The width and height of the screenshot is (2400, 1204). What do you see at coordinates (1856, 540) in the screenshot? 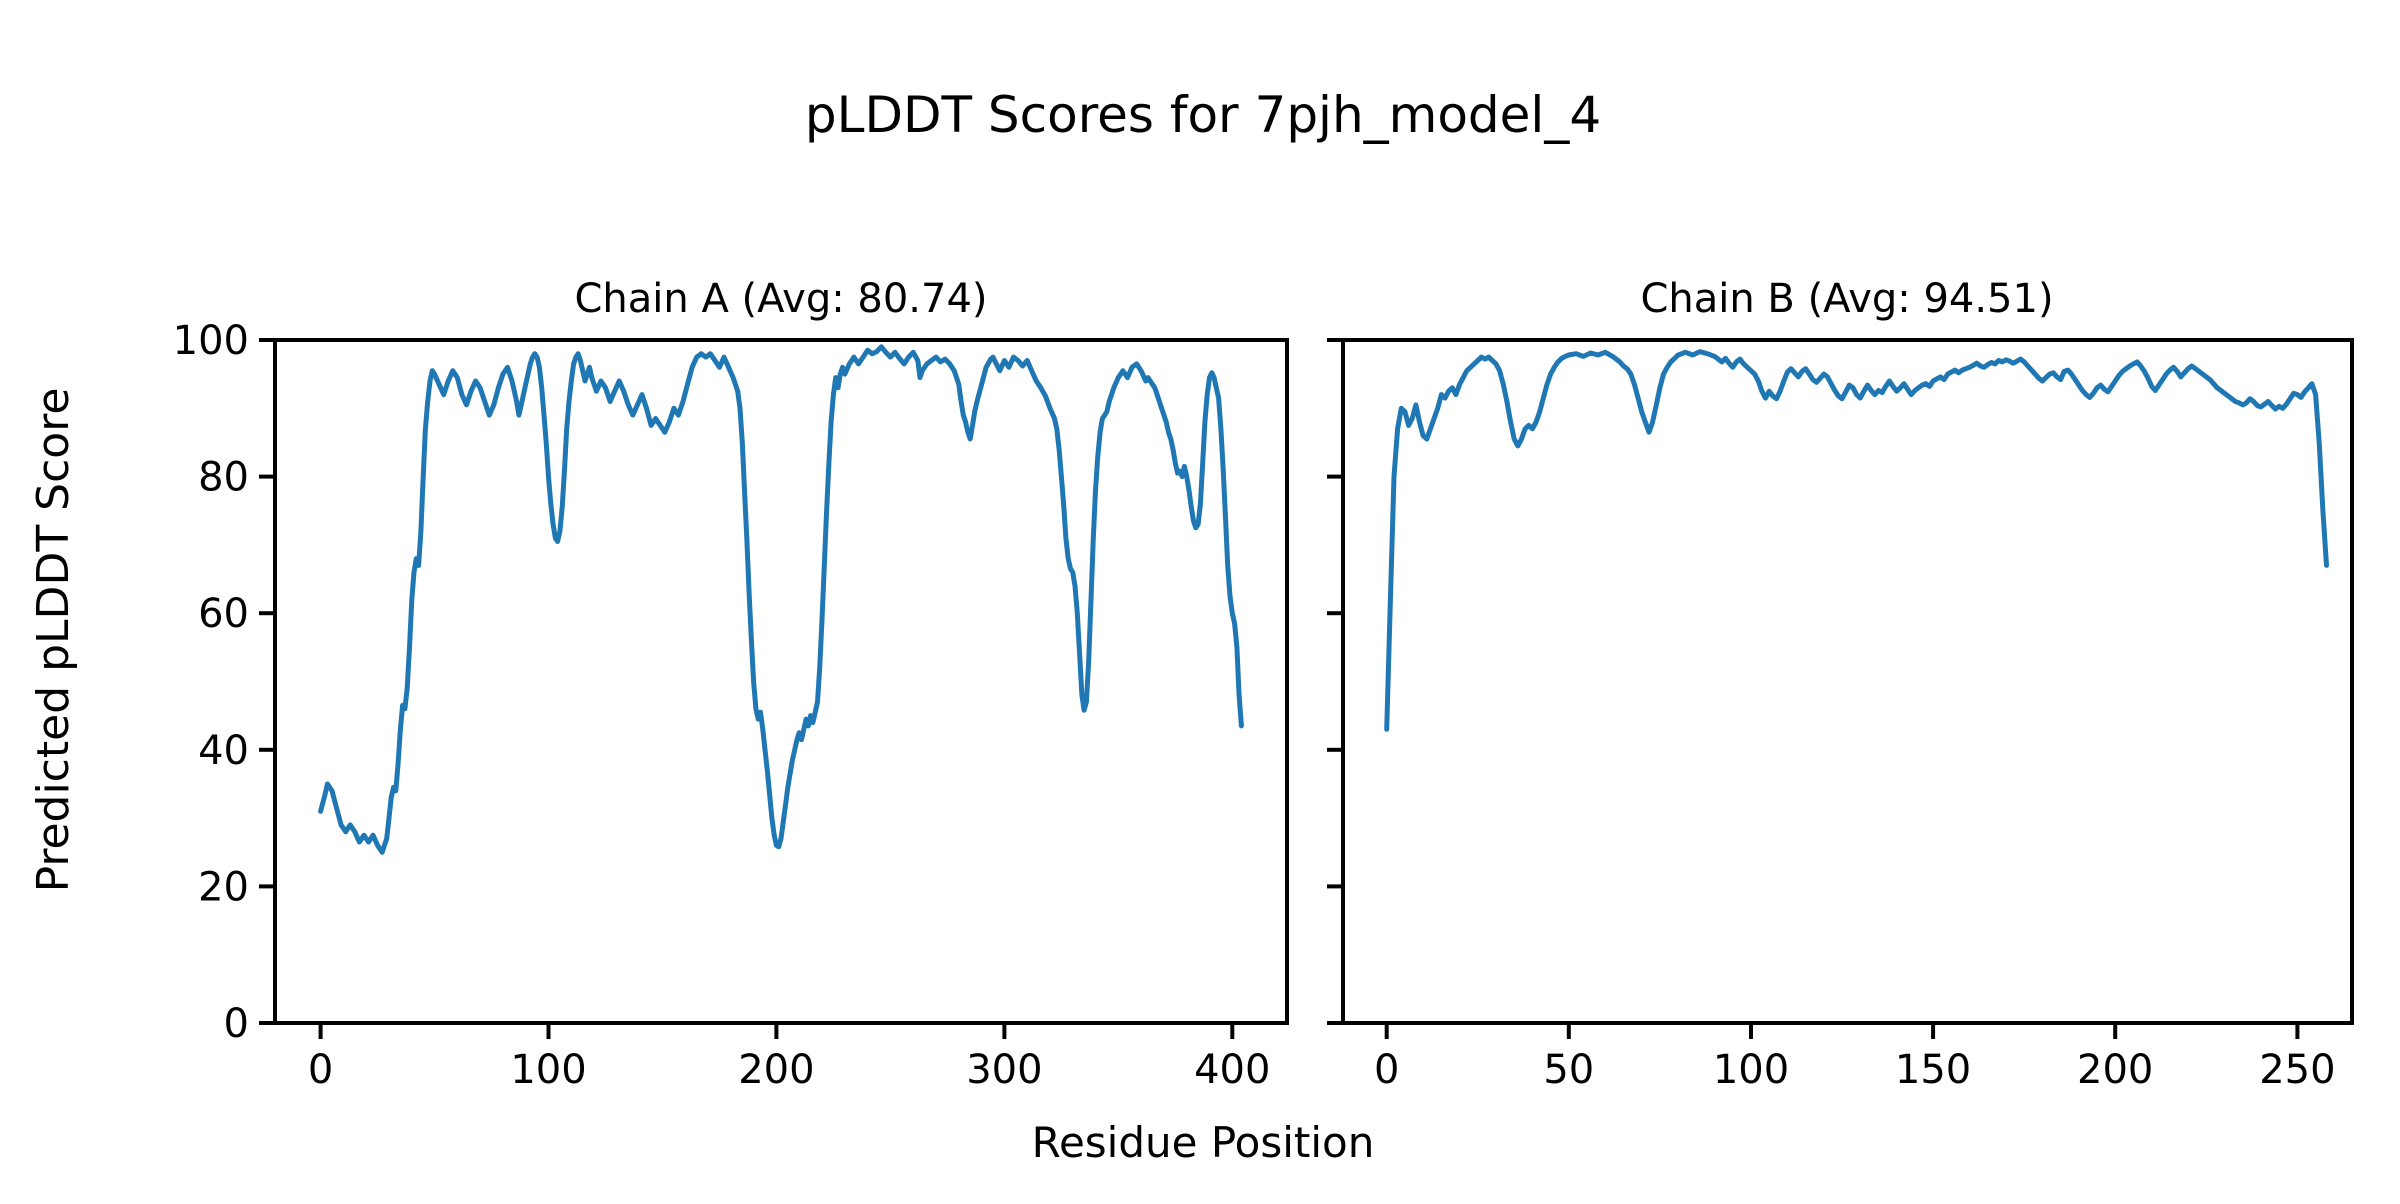
I see `plddt-line-chain-b` at bounding box center [1856, 540].